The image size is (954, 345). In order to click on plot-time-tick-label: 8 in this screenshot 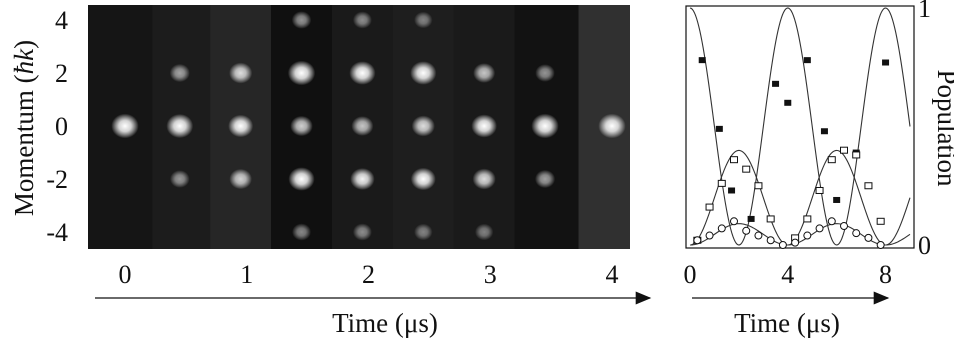, I will do `click(885, 274)`.